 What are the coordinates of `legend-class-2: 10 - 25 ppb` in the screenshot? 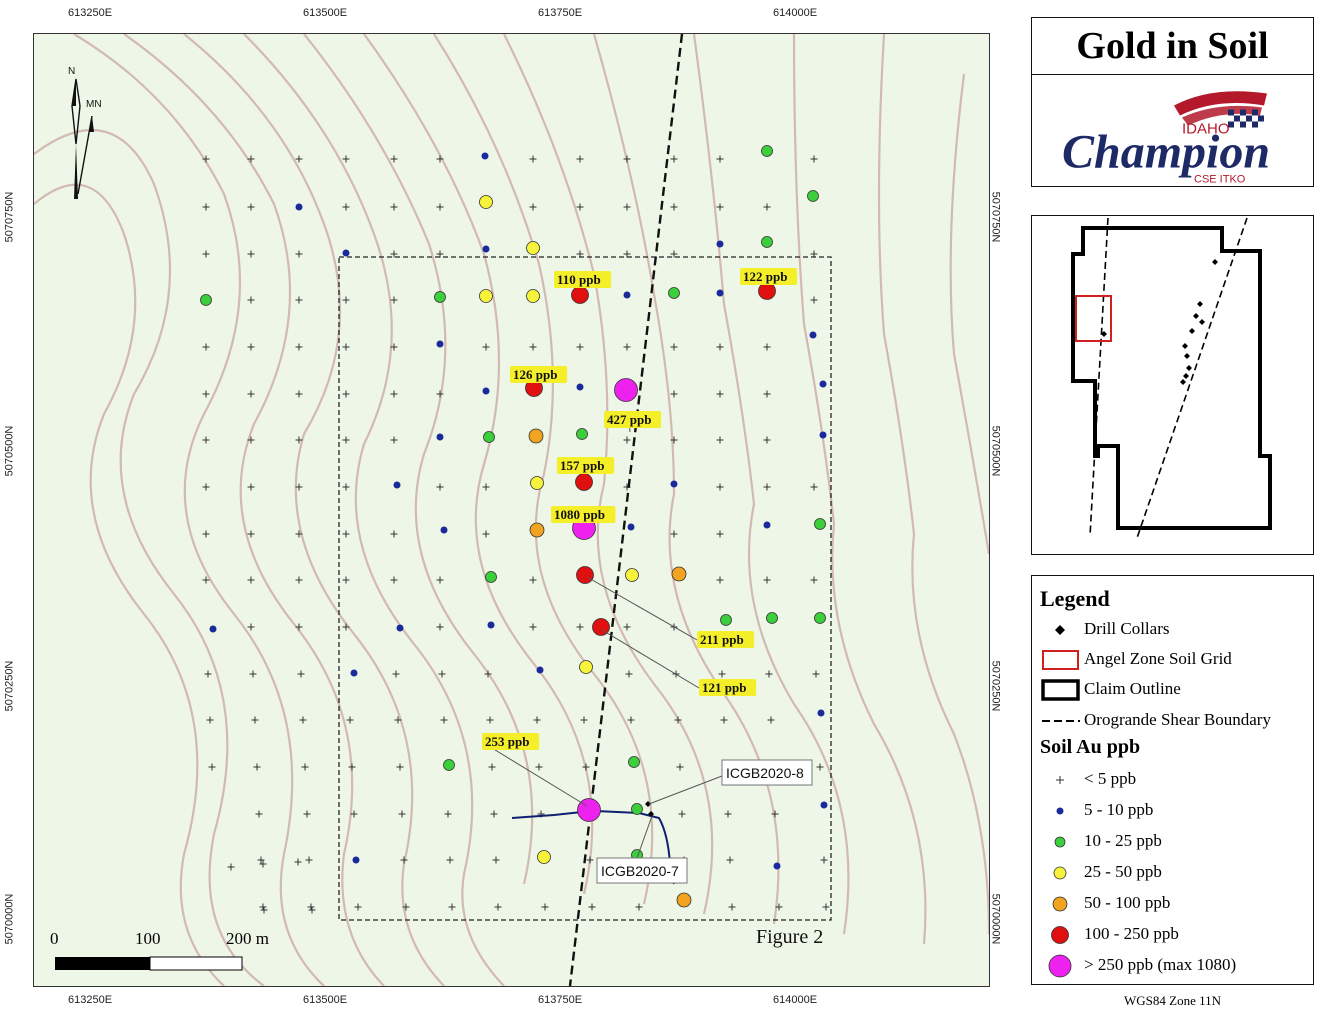 It's located at (1172, 842).